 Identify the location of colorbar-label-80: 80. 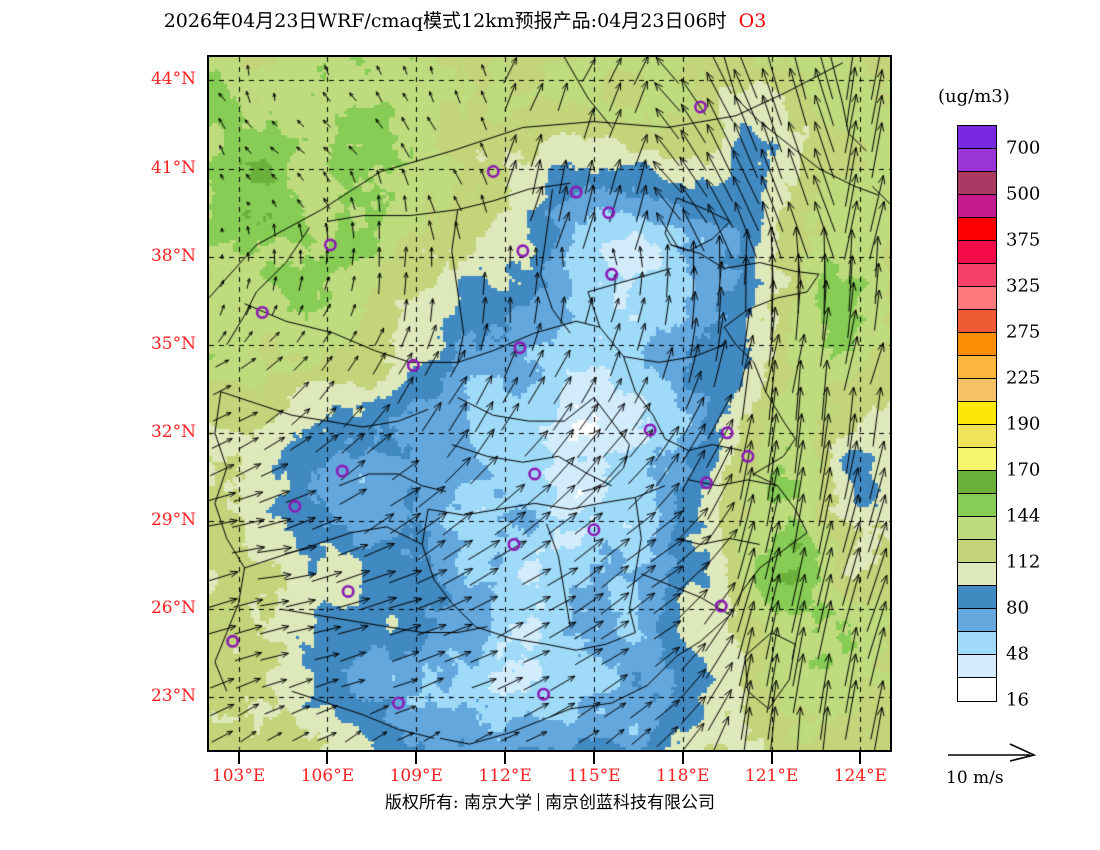
(1017, 608).